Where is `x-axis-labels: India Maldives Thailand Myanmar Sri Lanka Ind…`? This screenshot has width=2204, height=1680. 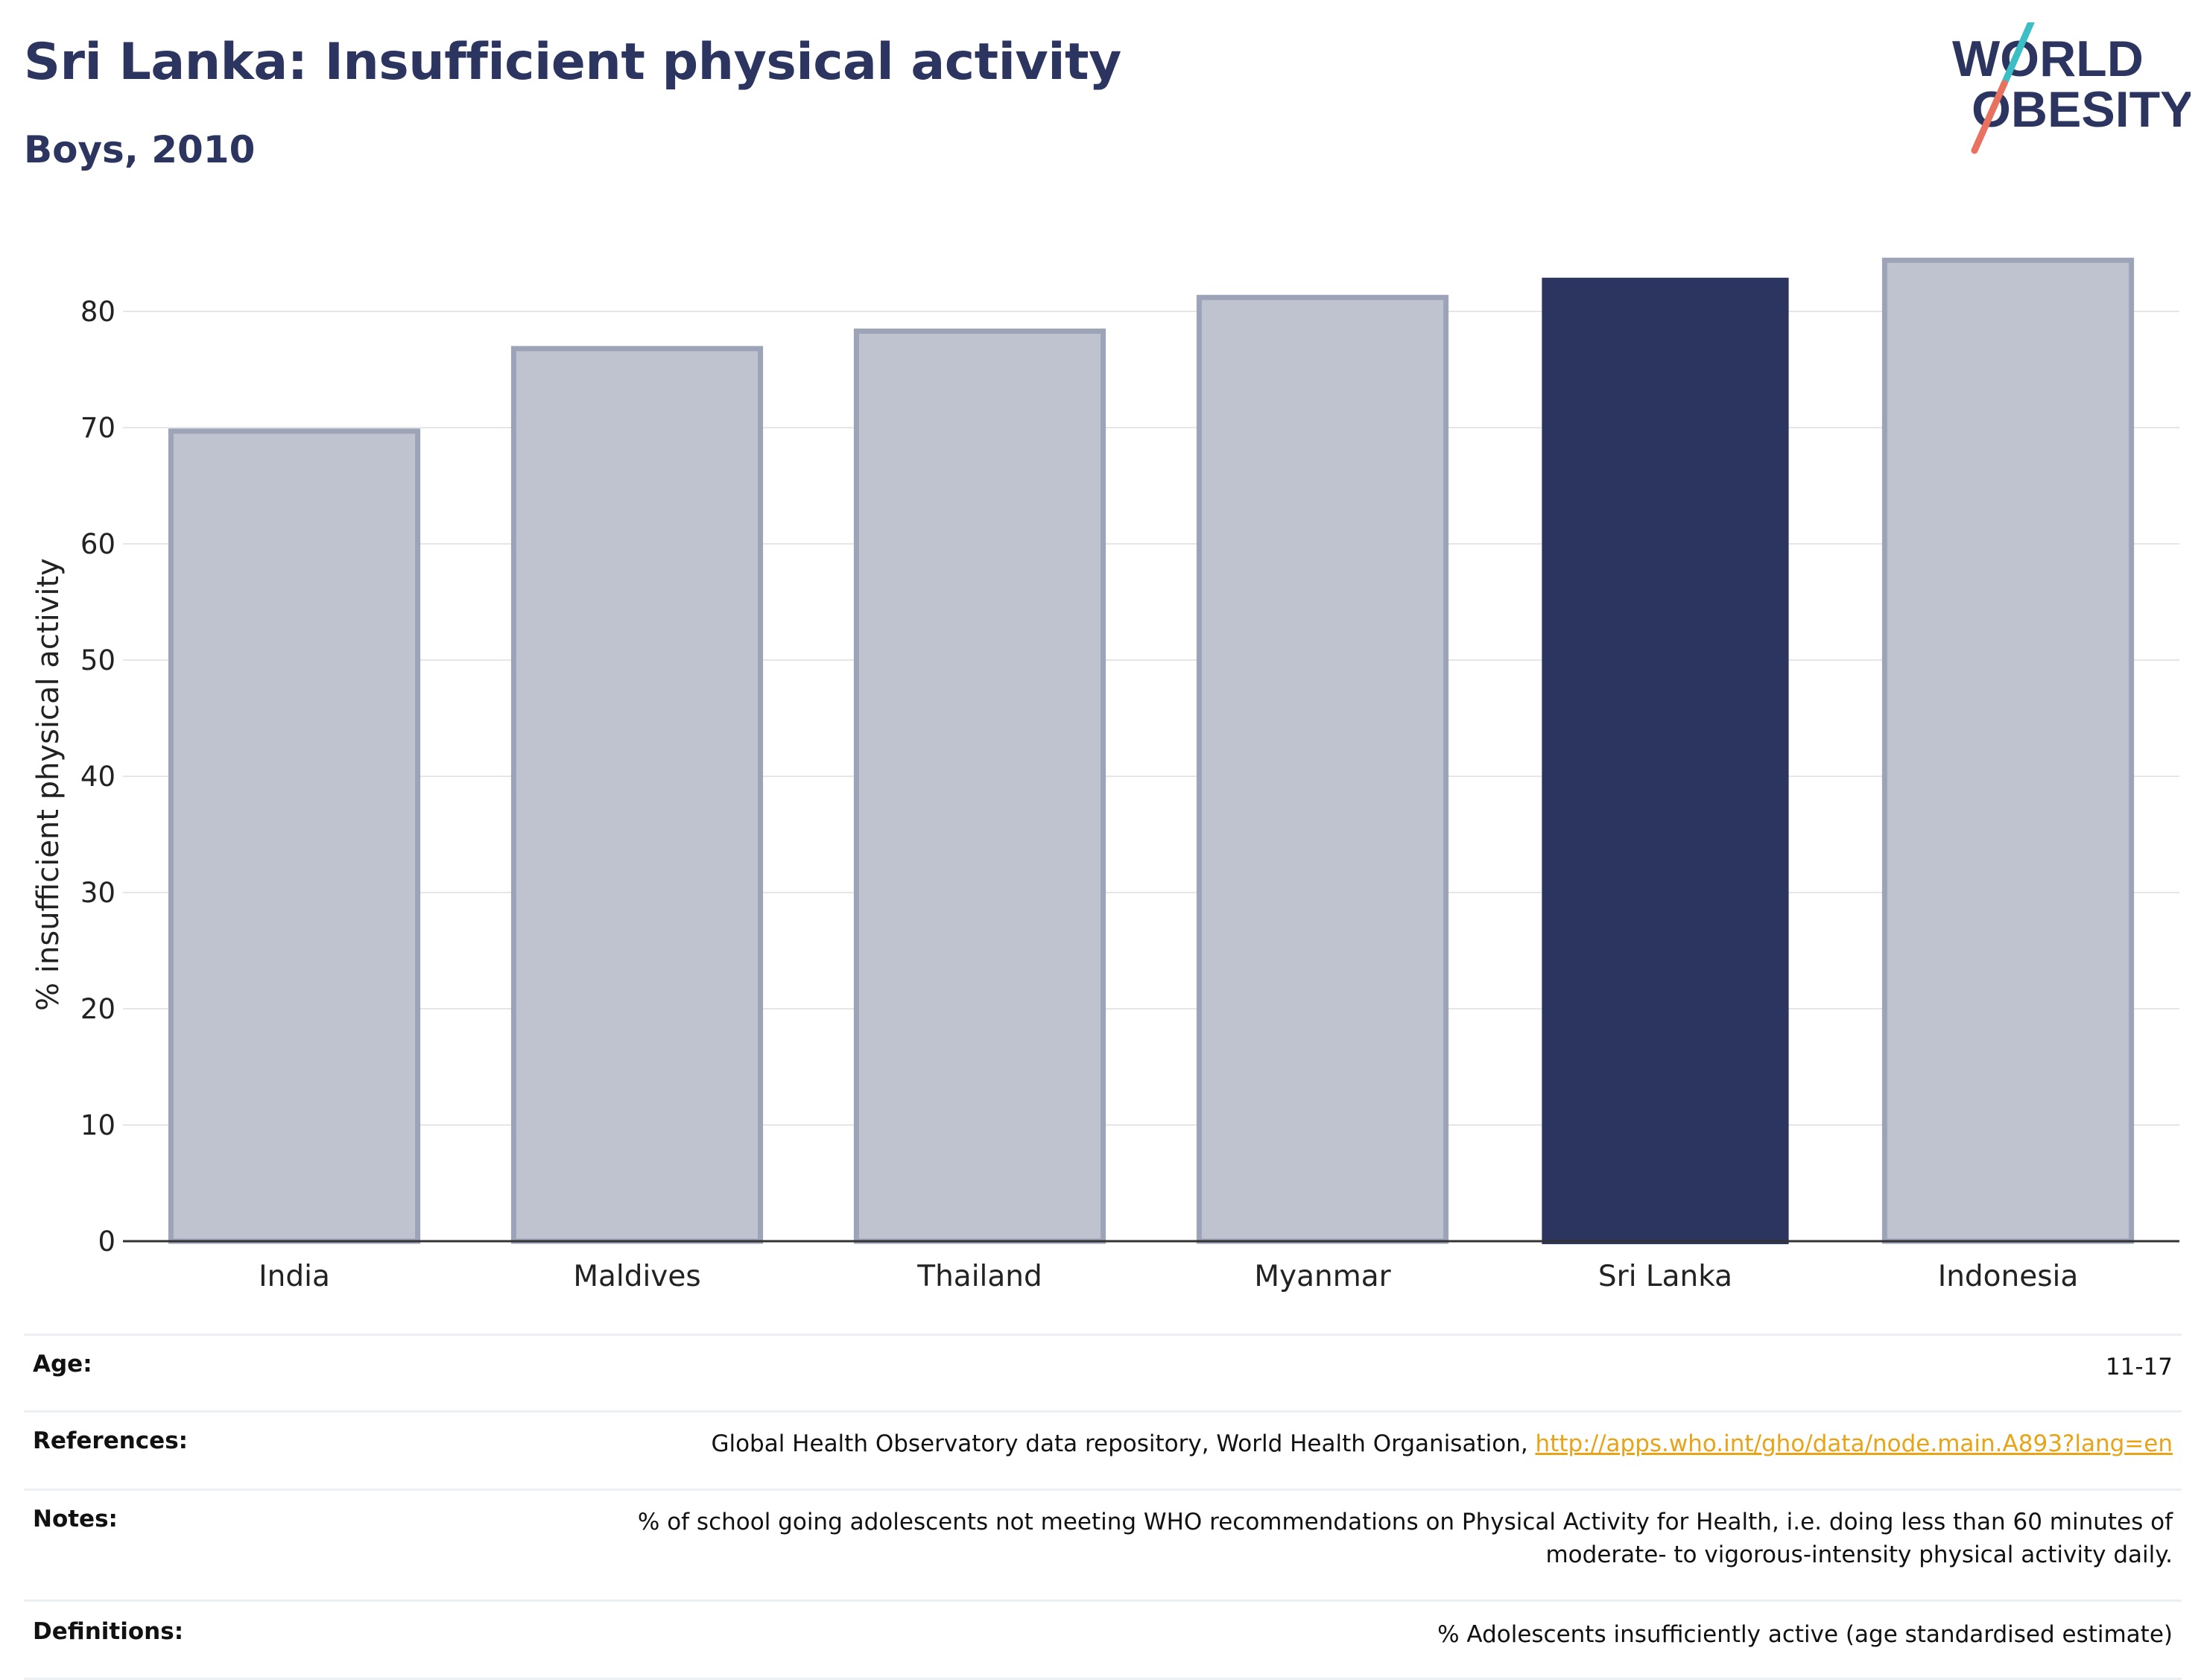
x-axis-labels: India Maldives Thailand Myanmar Sri Lanka Ind… is located at coordinates (1168, 1276).